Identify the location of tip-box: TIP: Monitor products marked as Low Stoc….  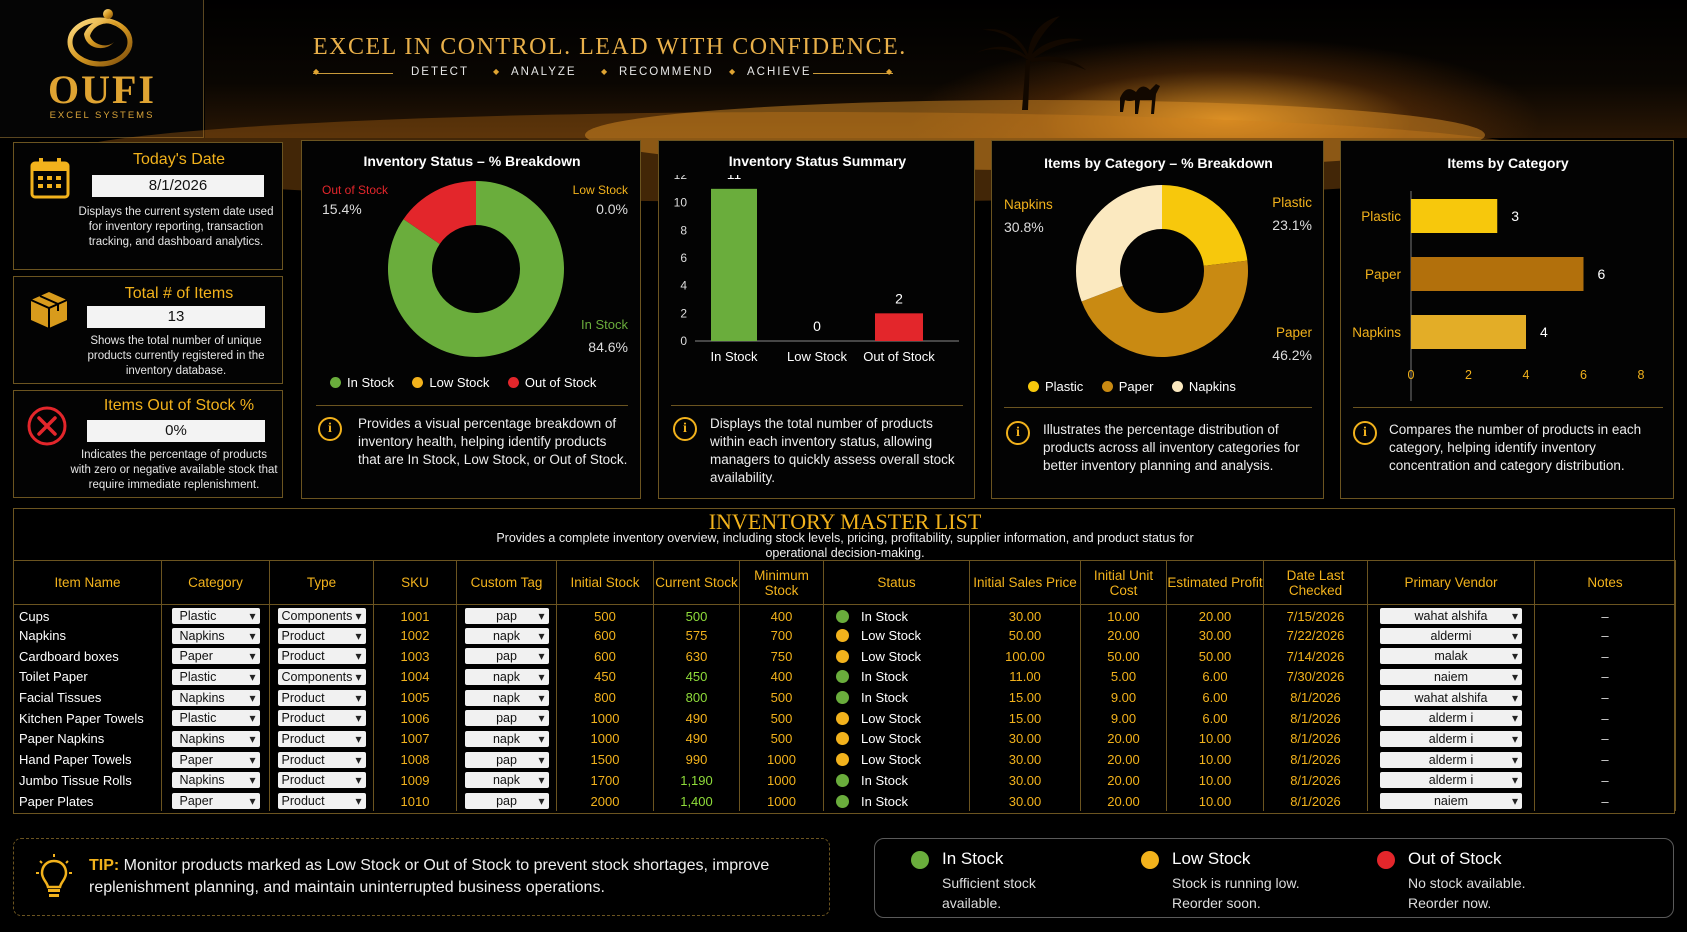
(421, 877).